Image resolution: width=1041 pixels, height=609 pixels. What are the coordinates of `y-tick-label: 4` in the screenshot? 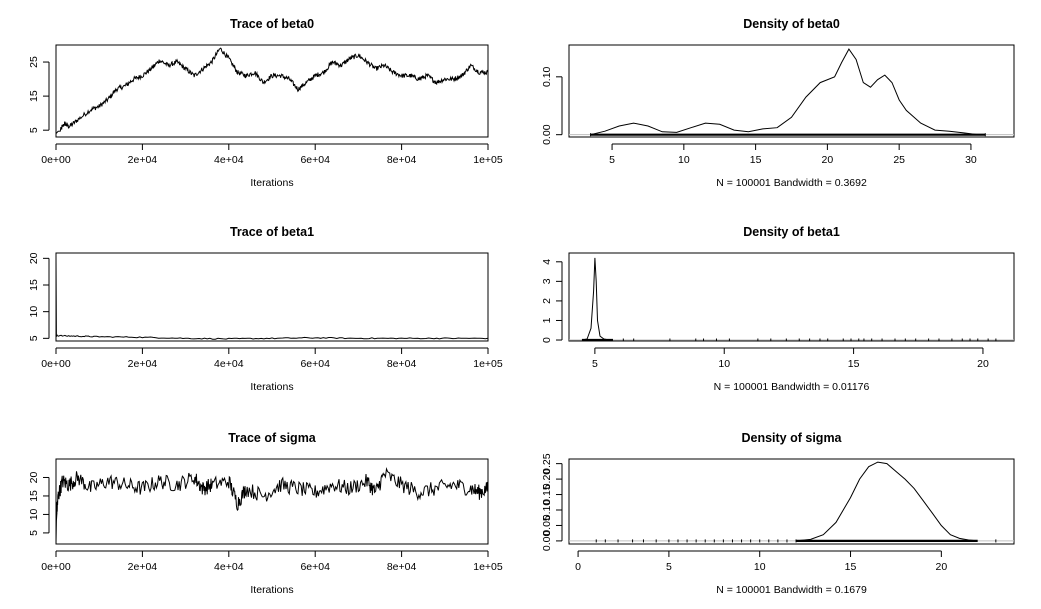 It's located at (547, 262).